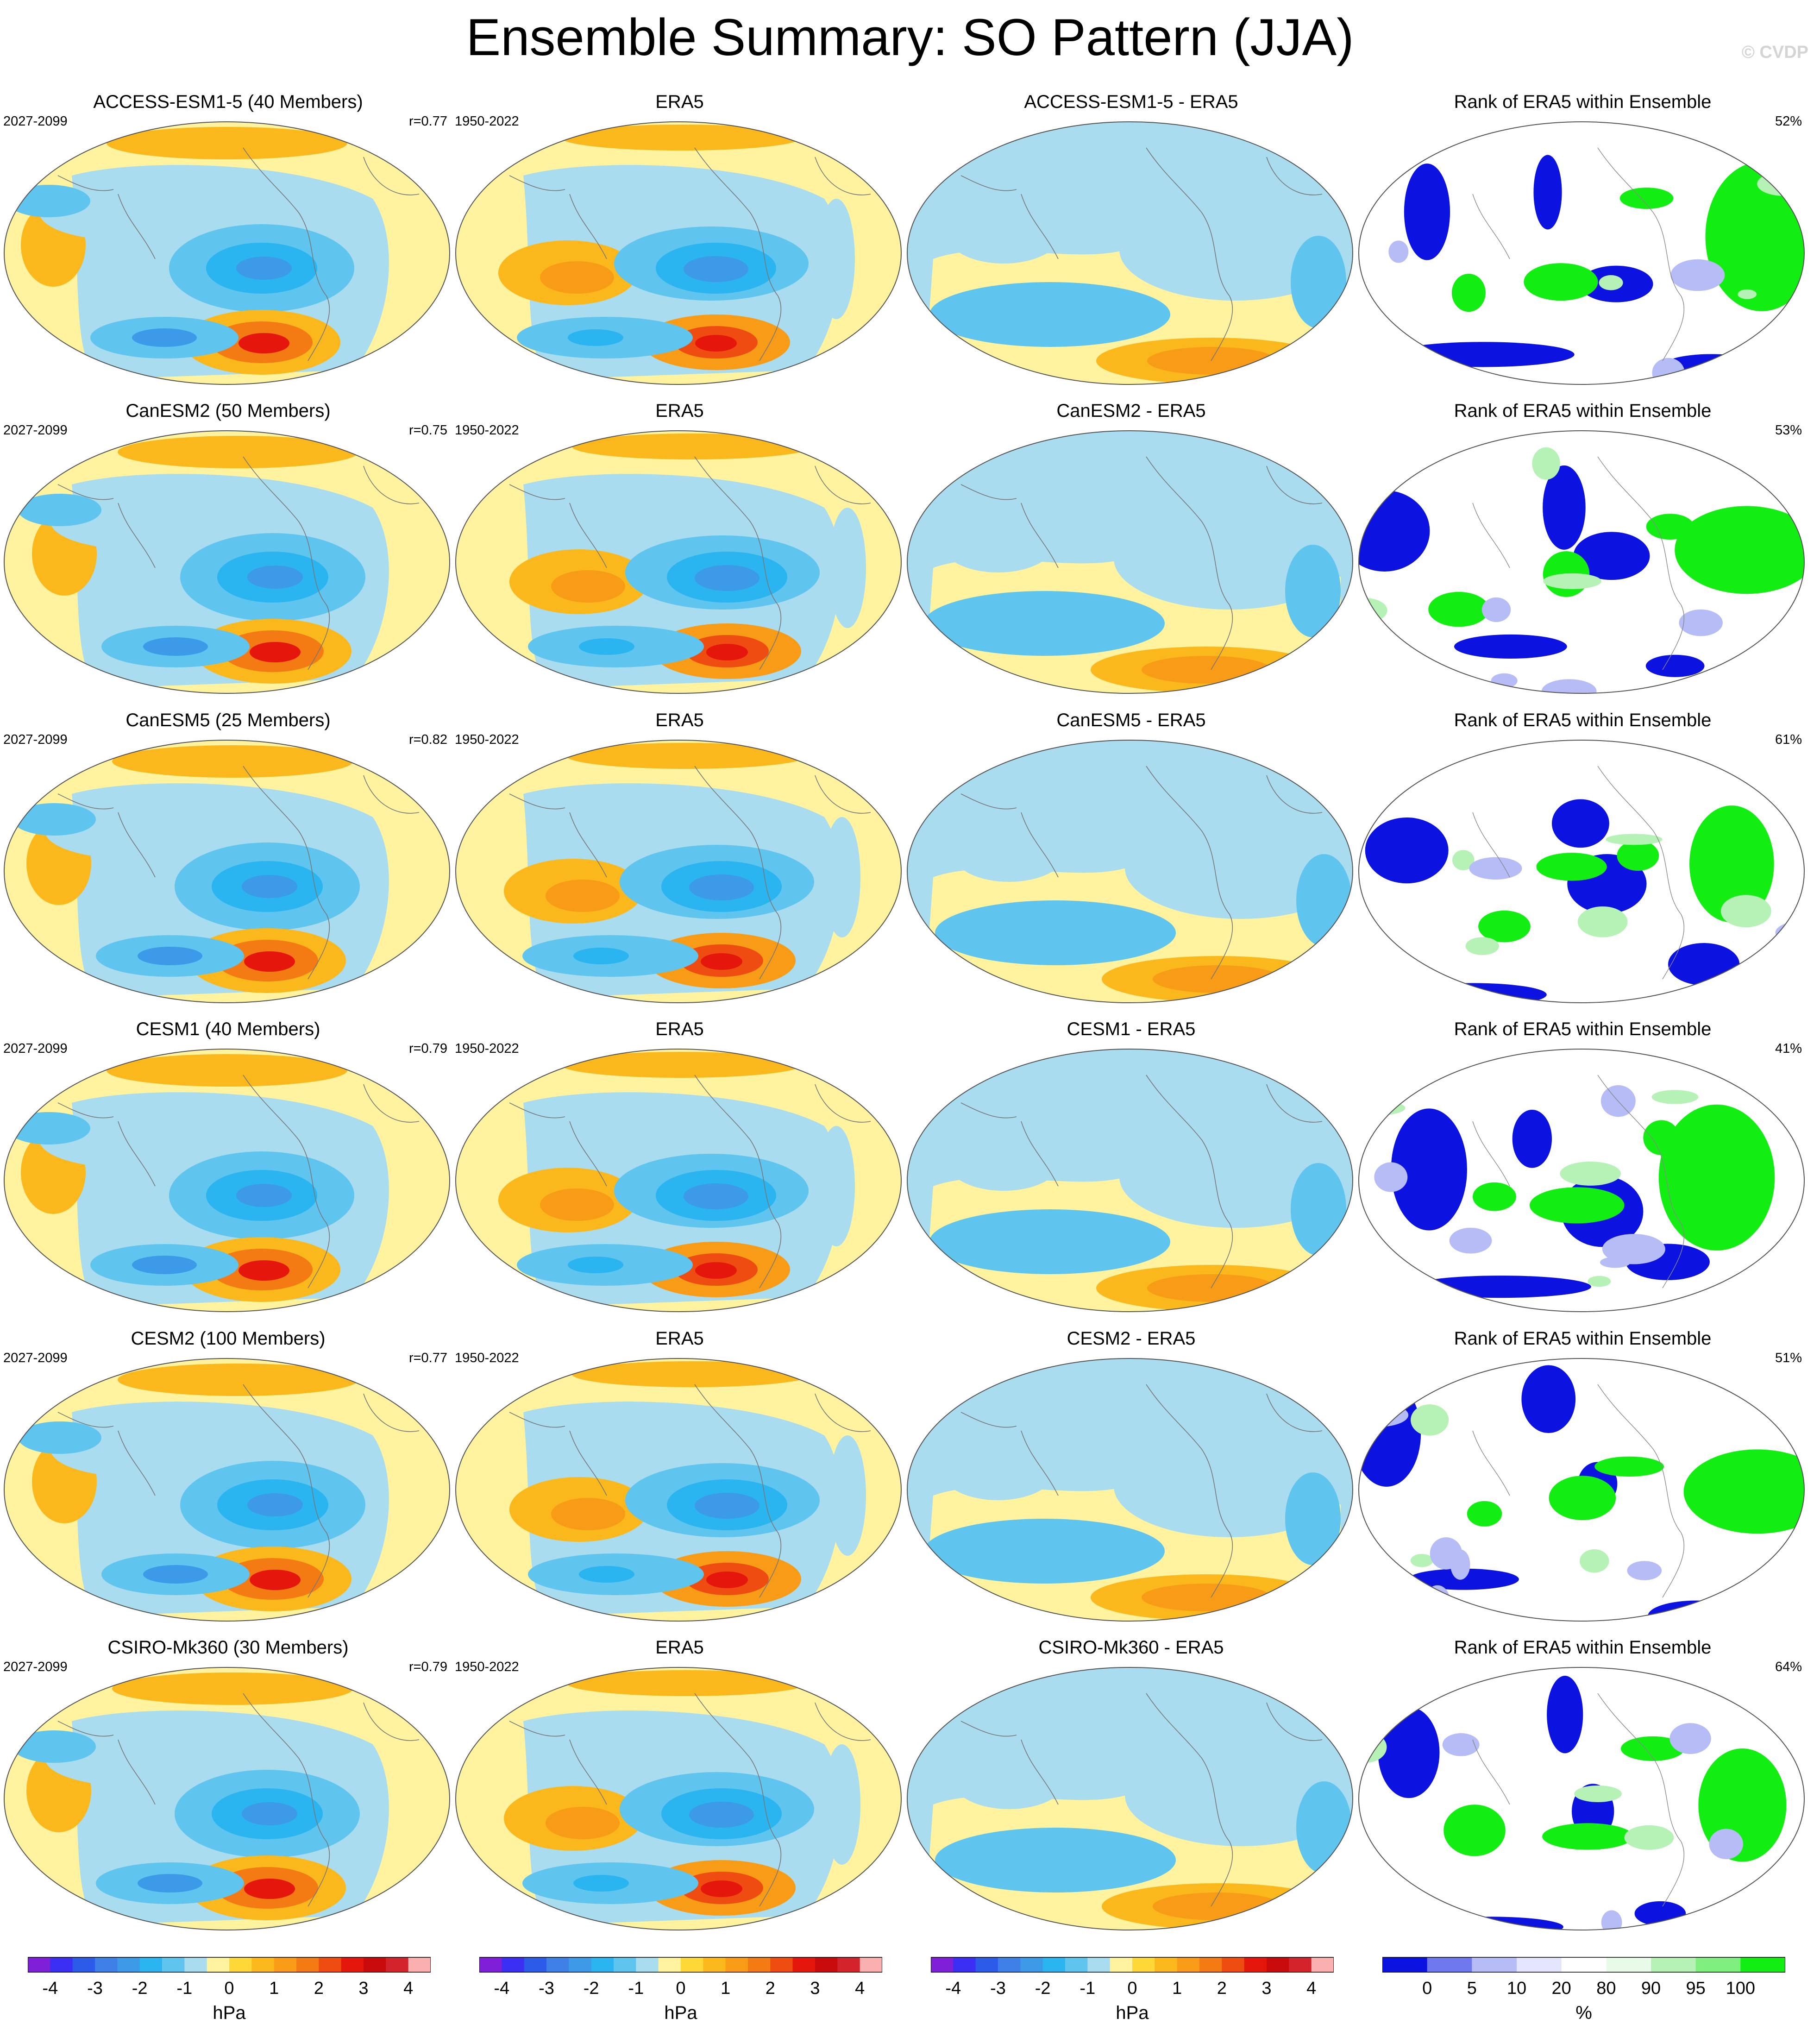 The image size is (1820, 2037). What do you see at coordinates (770, 1988) in the screenshot?
I see `colorbar-tick-label: 2` at bounding box center [770, 1988].